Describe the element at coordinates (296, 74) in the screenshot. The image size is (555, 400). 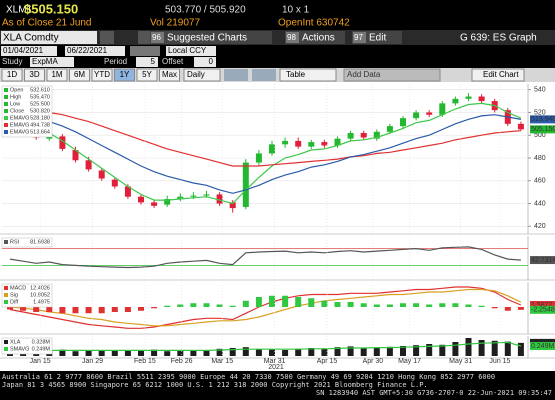
I see `table: Table` at that location.